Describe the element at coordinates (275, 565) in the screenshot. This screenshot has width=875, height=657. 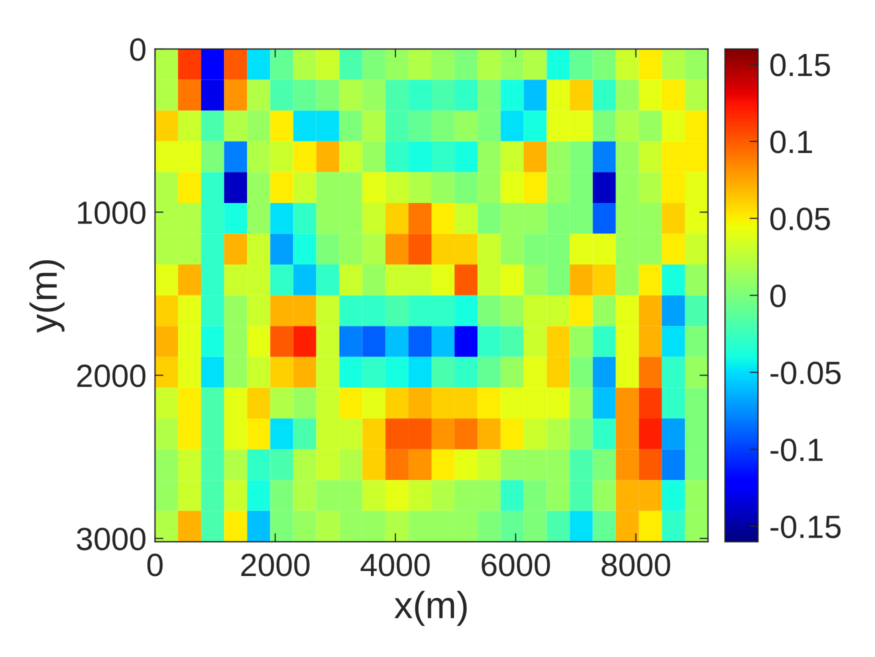
I see `x-tick-label: 2000` at that location.